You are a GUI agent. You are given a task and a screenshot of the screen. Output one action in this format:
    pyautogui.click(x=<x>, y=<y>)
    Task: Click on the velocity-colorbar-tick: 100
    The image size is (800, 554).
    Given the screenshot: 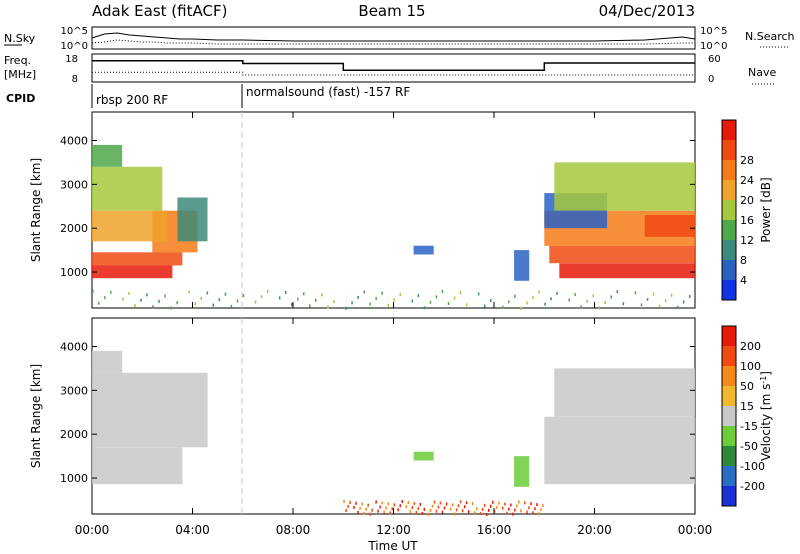 What is the action you would take?
    pyautogui.click(x=750, y=366)
    